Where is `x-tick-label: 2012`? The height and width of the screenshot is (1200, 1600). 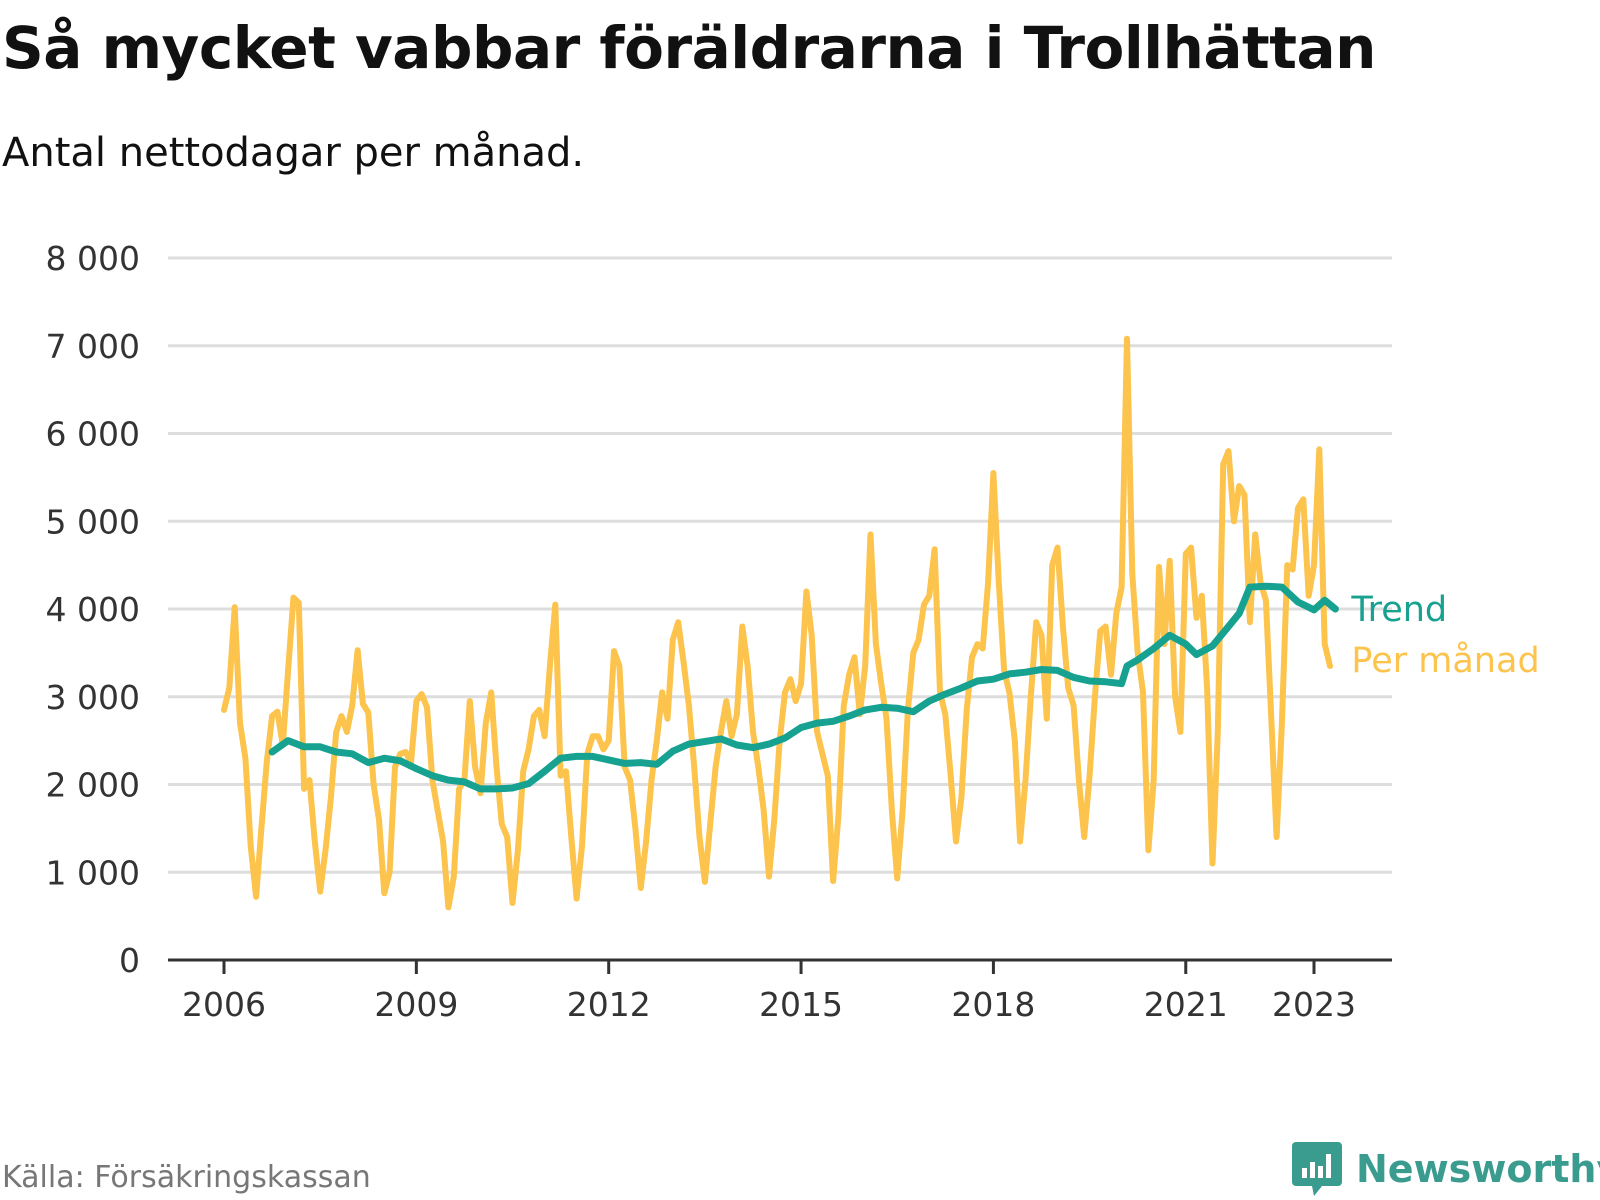
x-tick-label: 2012 is located at coordinates (609, 1004).